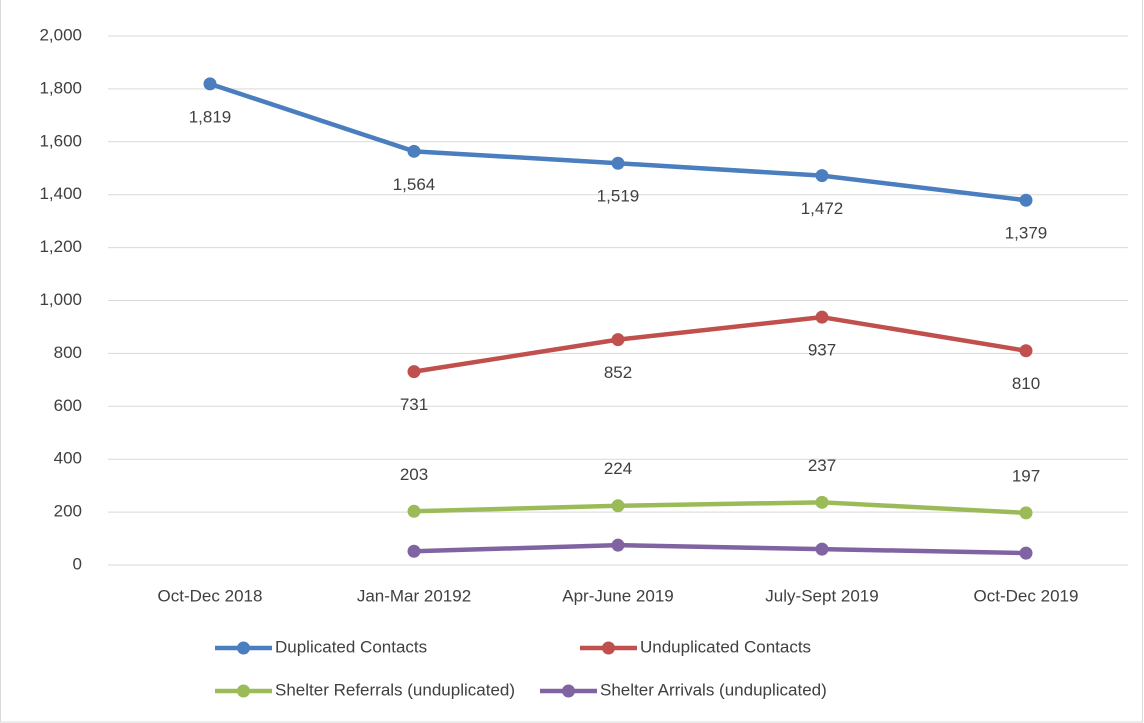  I want to click on data-label: 224, so click(618, 468).